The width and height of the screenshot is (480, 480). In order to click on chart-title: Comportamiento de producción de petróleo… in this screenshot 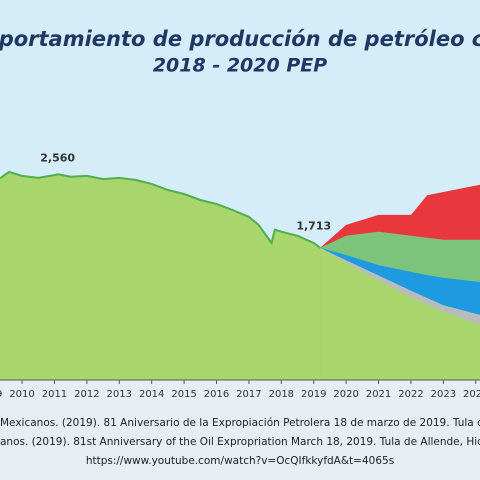, I will do `click(240, 39)`.